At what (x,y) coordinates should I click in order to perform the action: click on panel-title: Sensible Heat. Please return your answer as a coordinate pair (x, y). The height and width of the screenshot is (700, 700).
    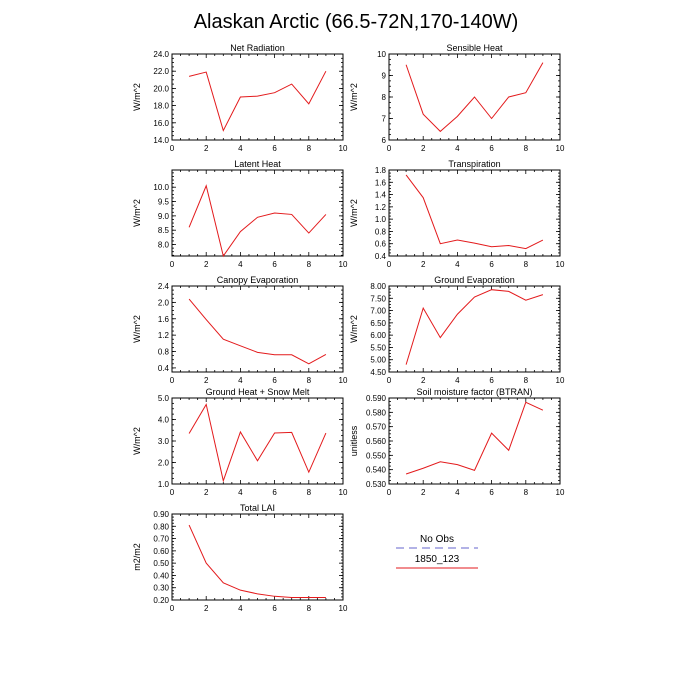
    Looking at the image, I should click on (474, 48).